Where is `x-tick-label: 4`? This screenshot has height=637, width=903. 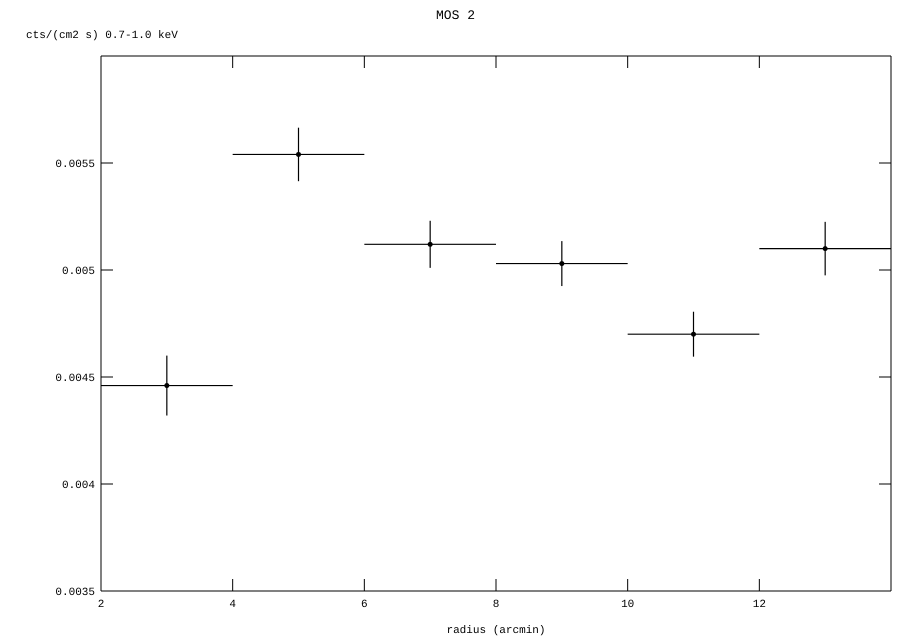
x-tick-label: 4 is located at coordinates (232, 604).